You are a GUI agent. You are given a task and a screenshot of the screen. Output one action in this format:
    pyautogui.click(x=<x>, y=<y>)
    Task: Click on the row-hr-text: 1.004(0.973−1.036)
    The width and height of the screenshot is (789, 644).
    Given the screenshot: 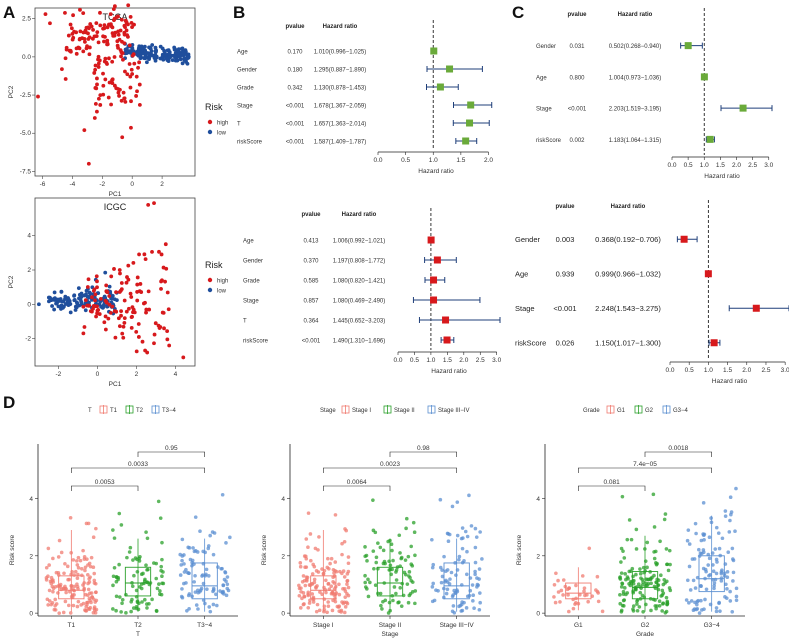 What is the action you would take?
    pyautogui.click(x=635, y=78)
    